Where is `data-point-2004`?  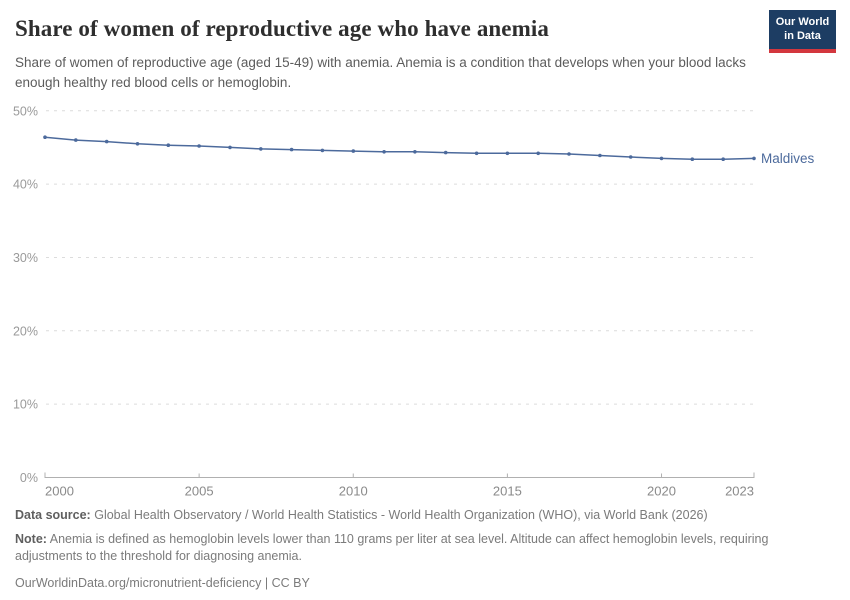 data-point-2004 is located at coordinates (168, 145).